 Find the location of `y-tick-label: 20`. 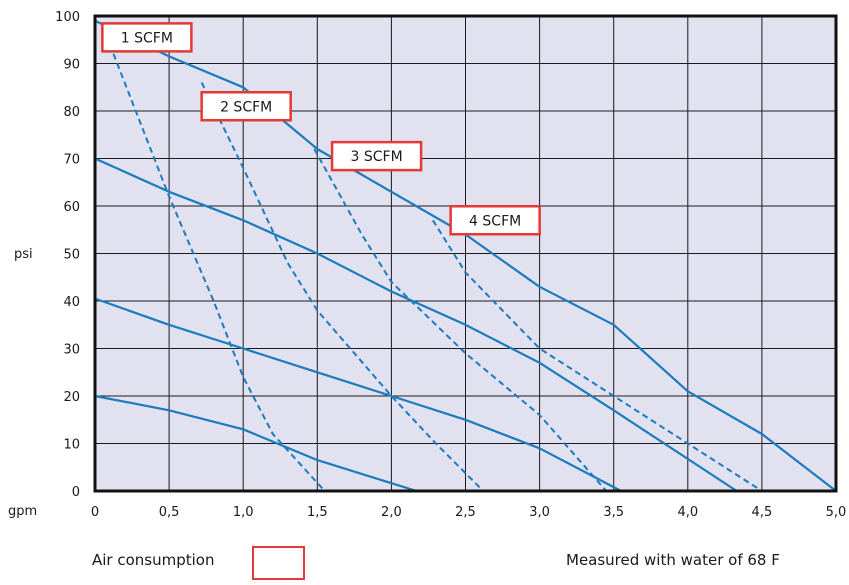

y-tick-label: 20 is located at coordinates (71, 397).